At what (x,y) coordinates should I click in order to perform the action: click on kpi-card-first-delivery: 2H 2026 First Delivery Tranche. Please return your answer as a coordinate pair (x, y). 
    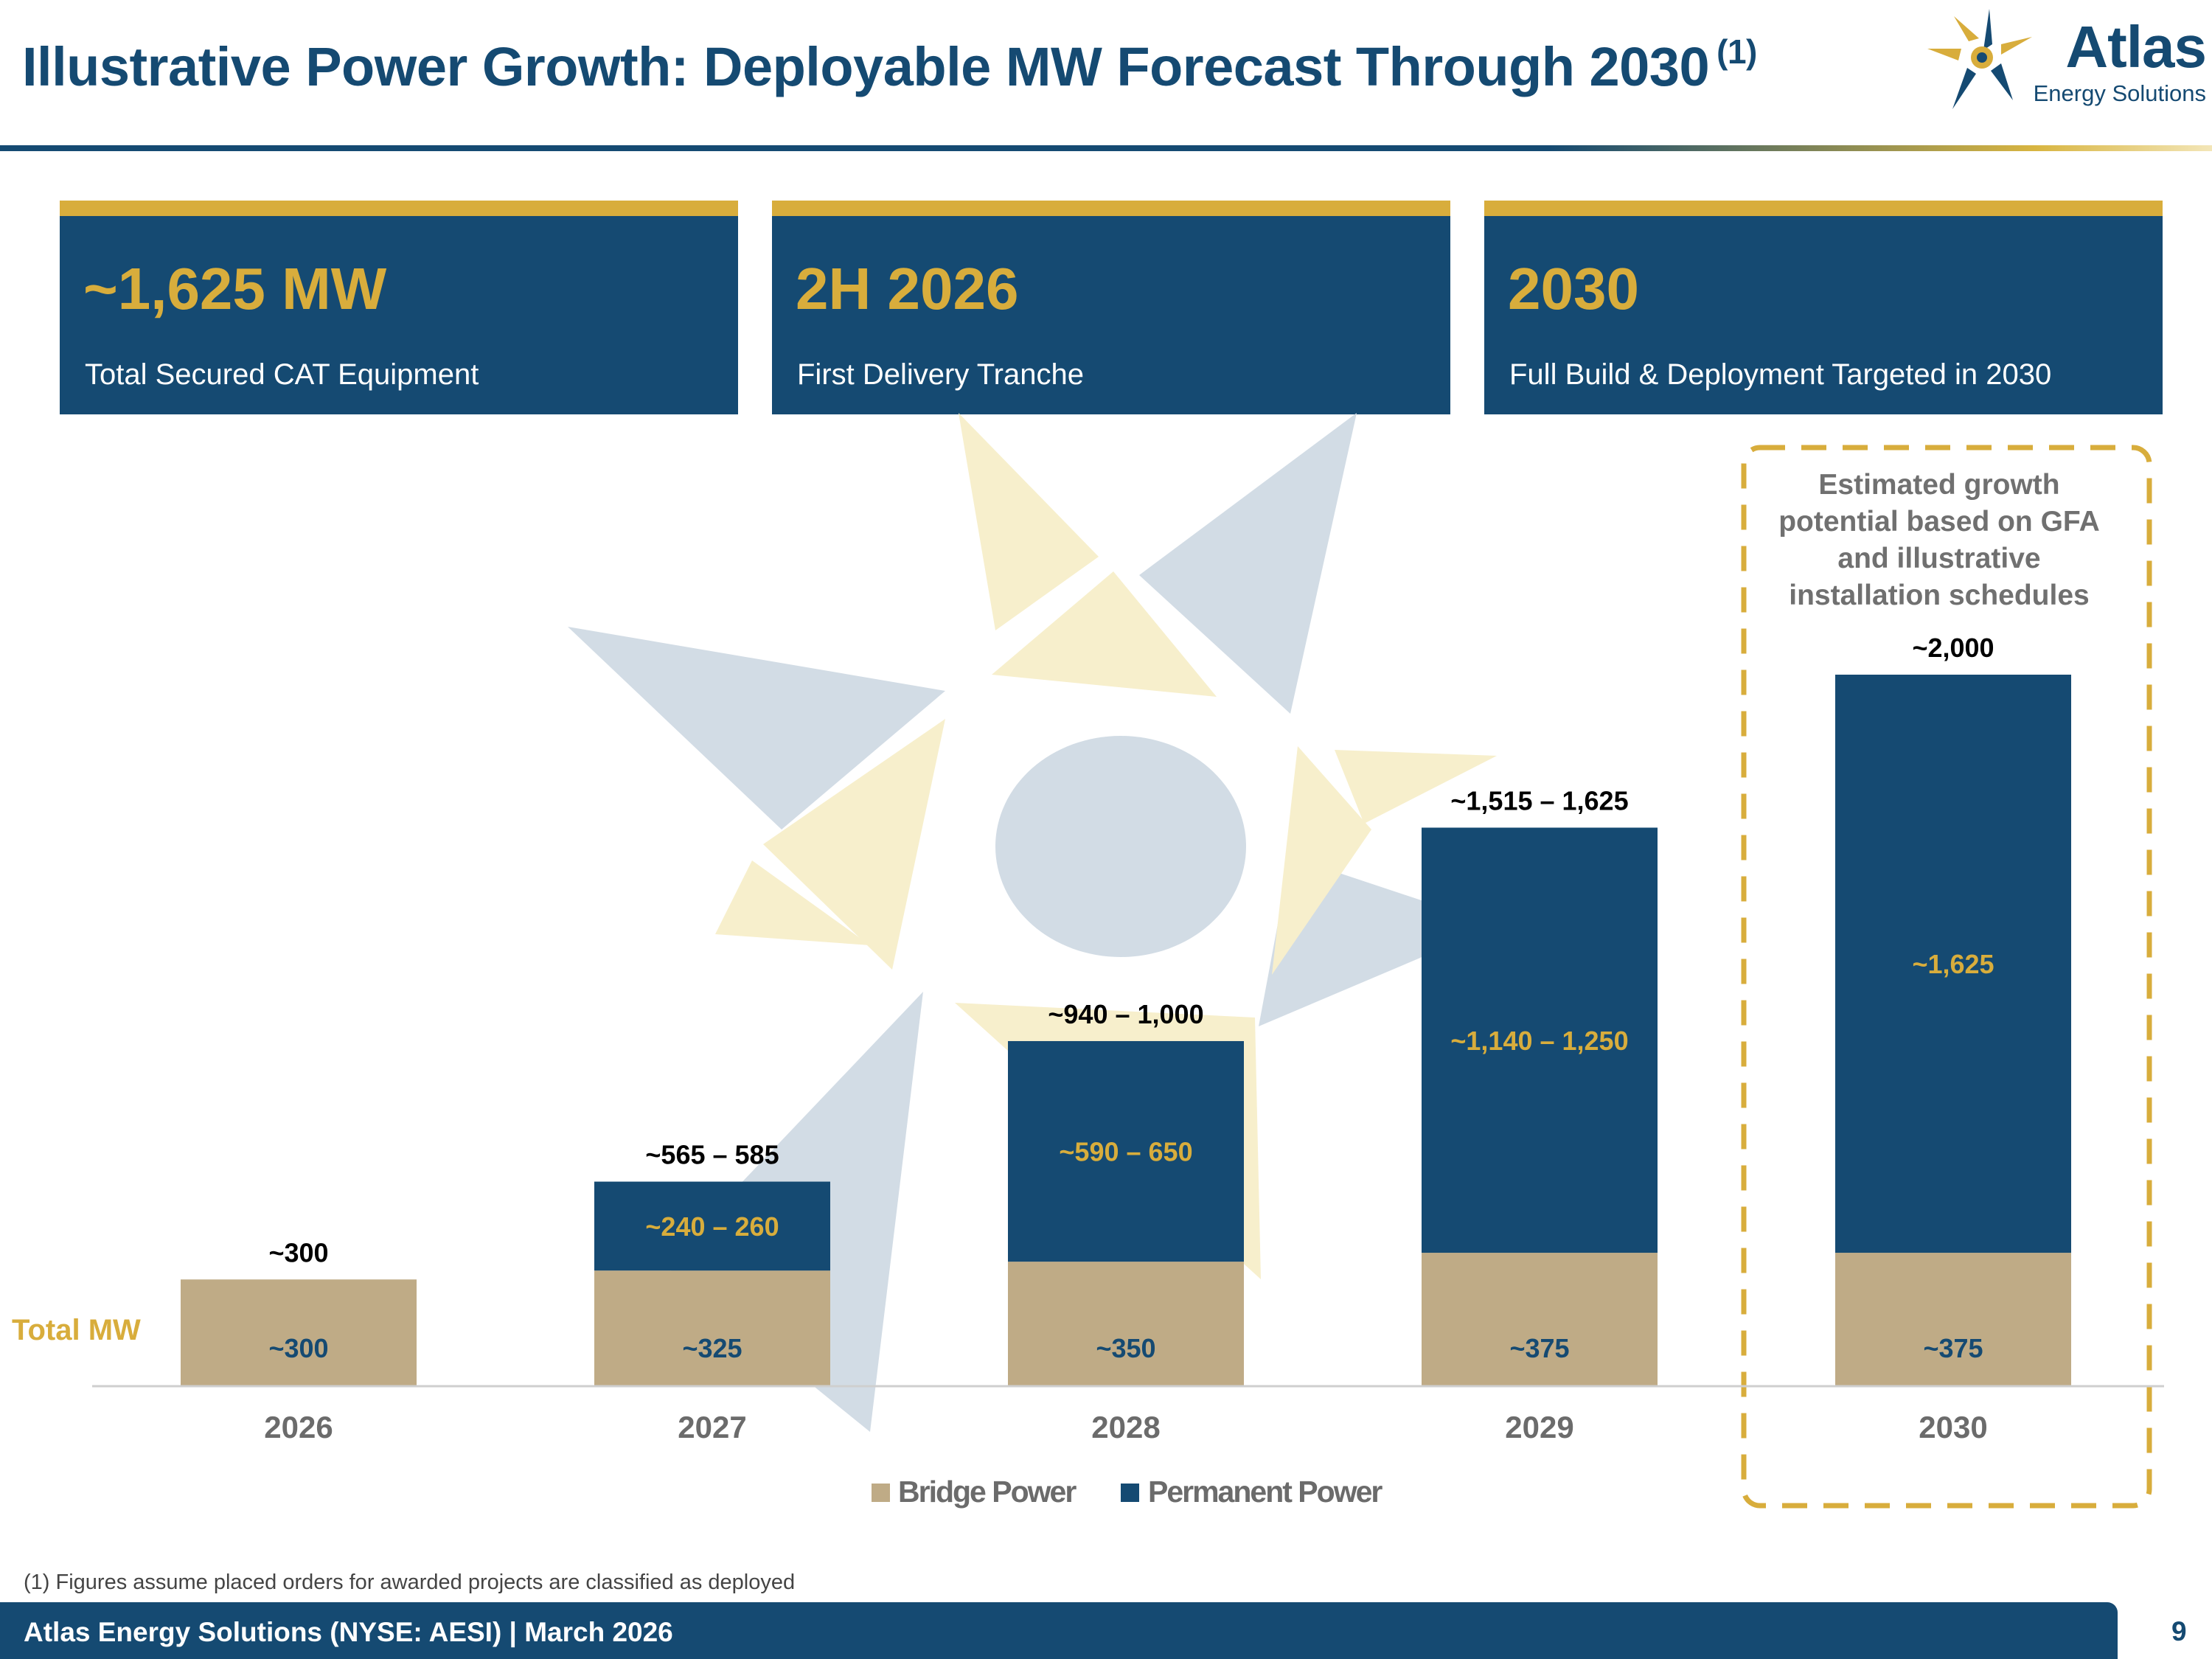
    Looking at the image, I should click on (1111, 307).